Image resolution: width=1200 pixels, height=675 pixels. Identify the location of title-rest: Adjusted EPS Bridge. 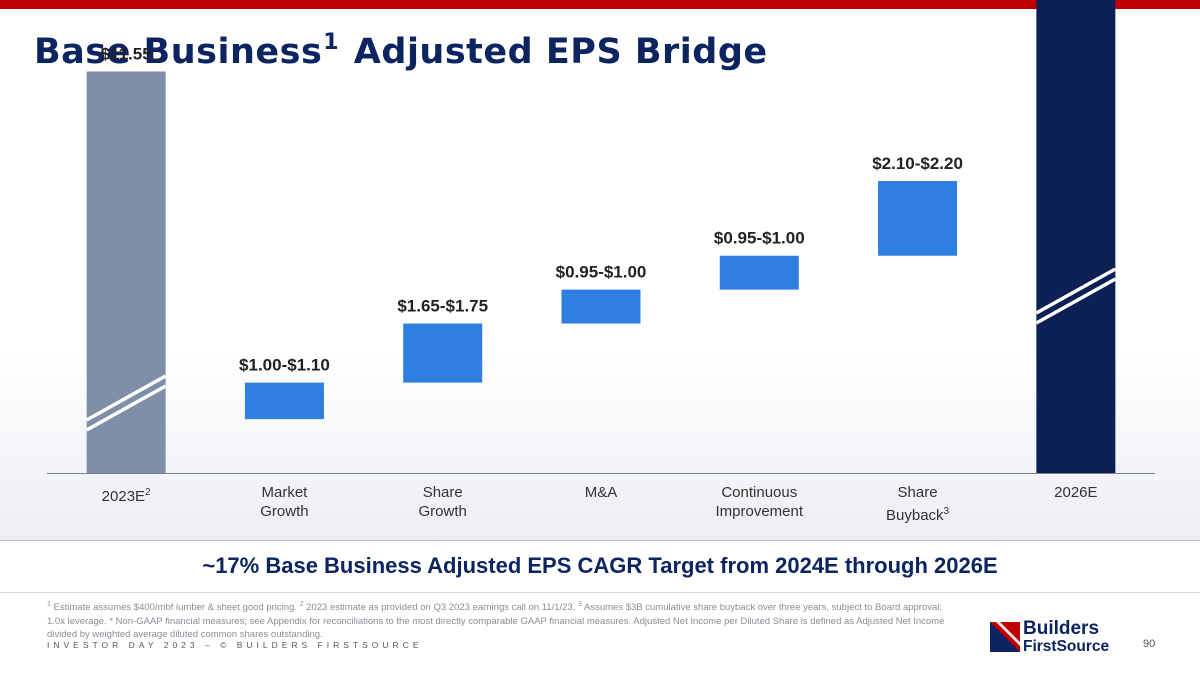
(560, 52).